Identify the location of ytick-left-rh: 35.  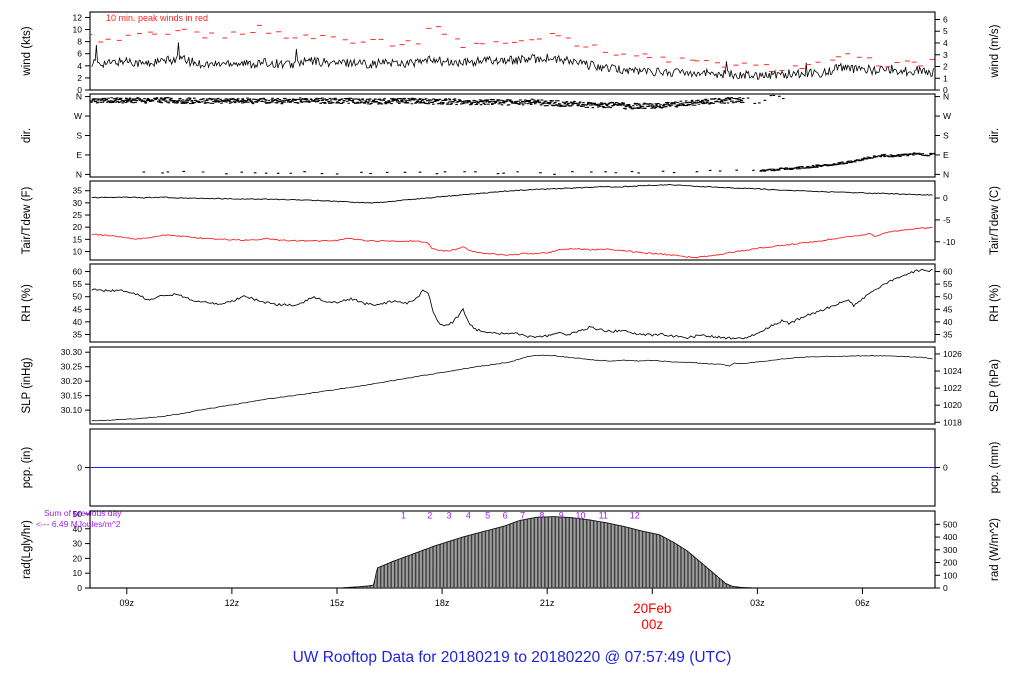
(78, 334).